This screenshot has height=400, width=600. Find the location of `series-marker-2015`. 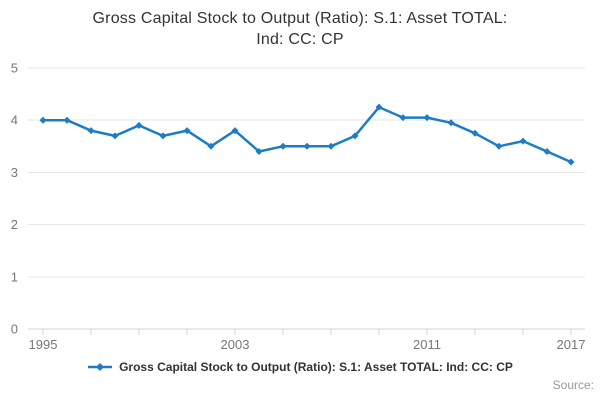

series-marker-2015 is located at coordinates (523, 141).